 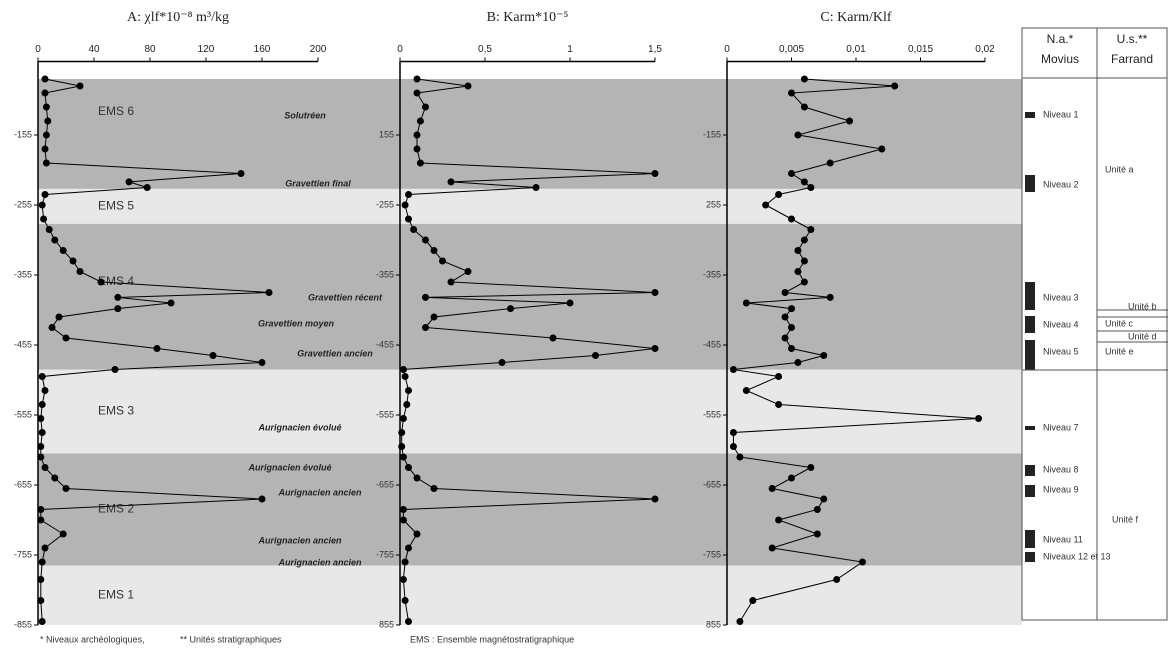 I want to click on unit-label: Unité f, so click(x=1125, y=519).